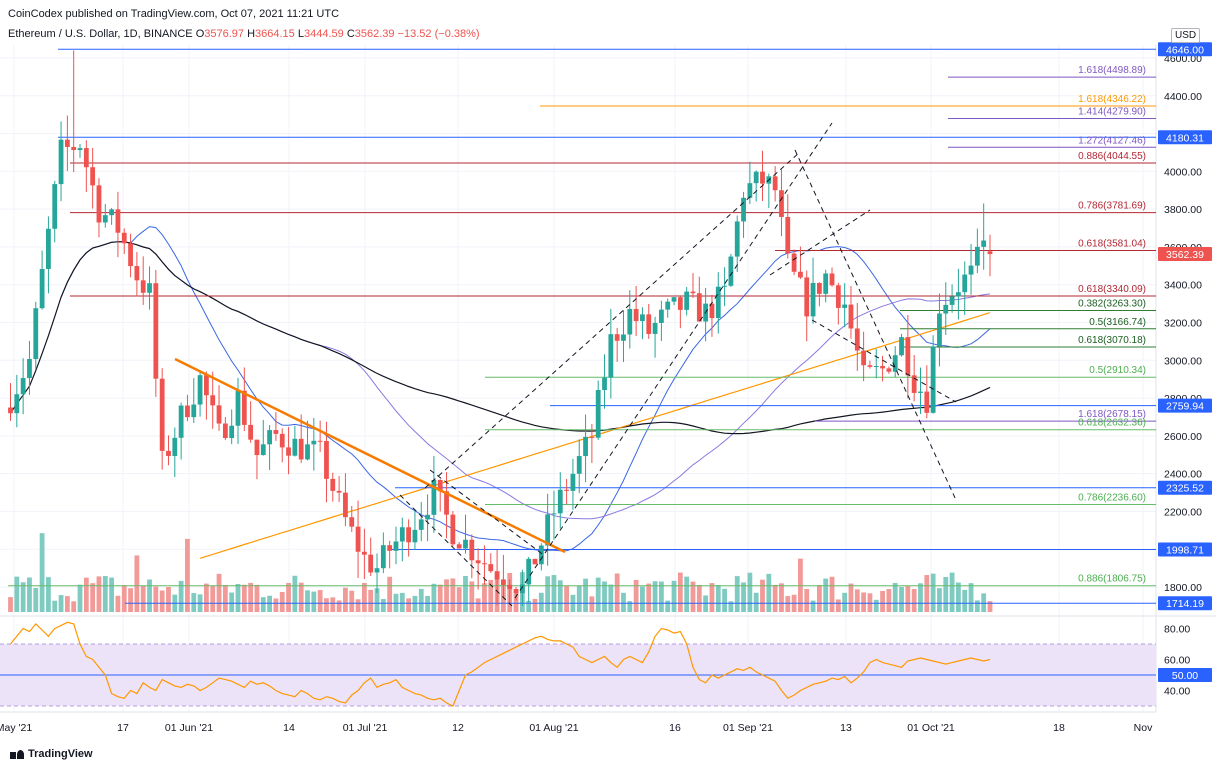  What do you see at coordinates (1177, 692) in the screenshot?
I see `rsi-tick-label: 40.00` at bounding box center [1177, 692].